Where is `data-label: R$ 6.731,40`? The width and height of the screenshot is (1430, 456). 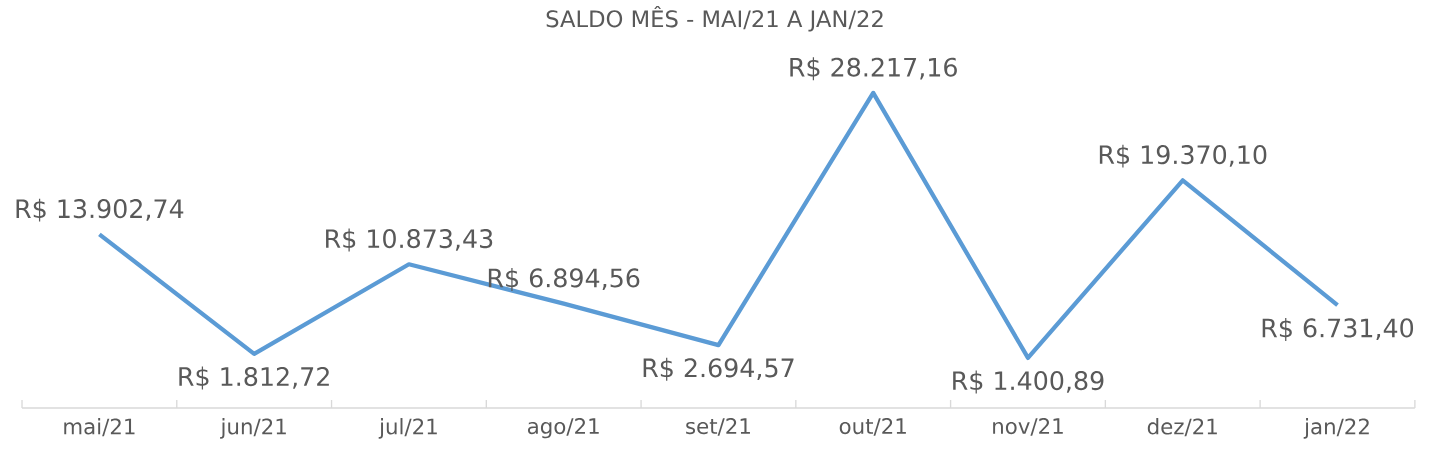
data-label: R$ 6.731,40 is located at coordinates (1338, 329).